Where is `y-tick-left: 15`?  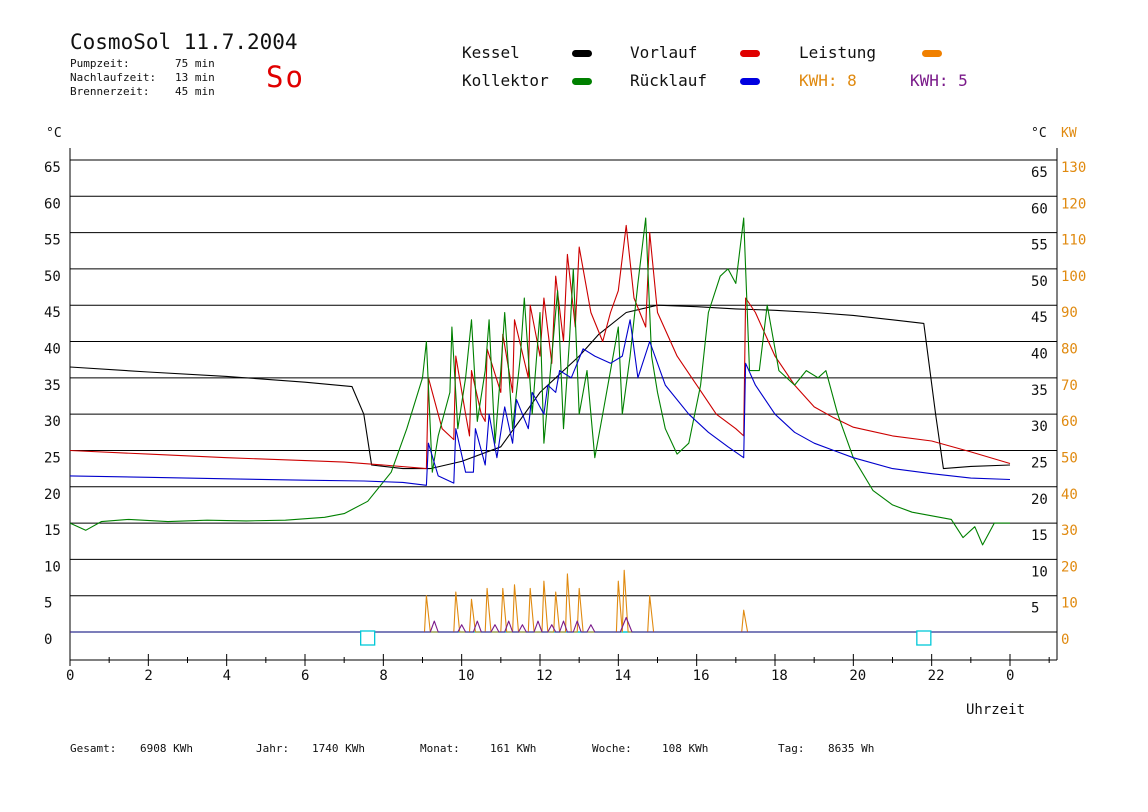 y-tick-left: 15 is located at coordinates (52, 531).